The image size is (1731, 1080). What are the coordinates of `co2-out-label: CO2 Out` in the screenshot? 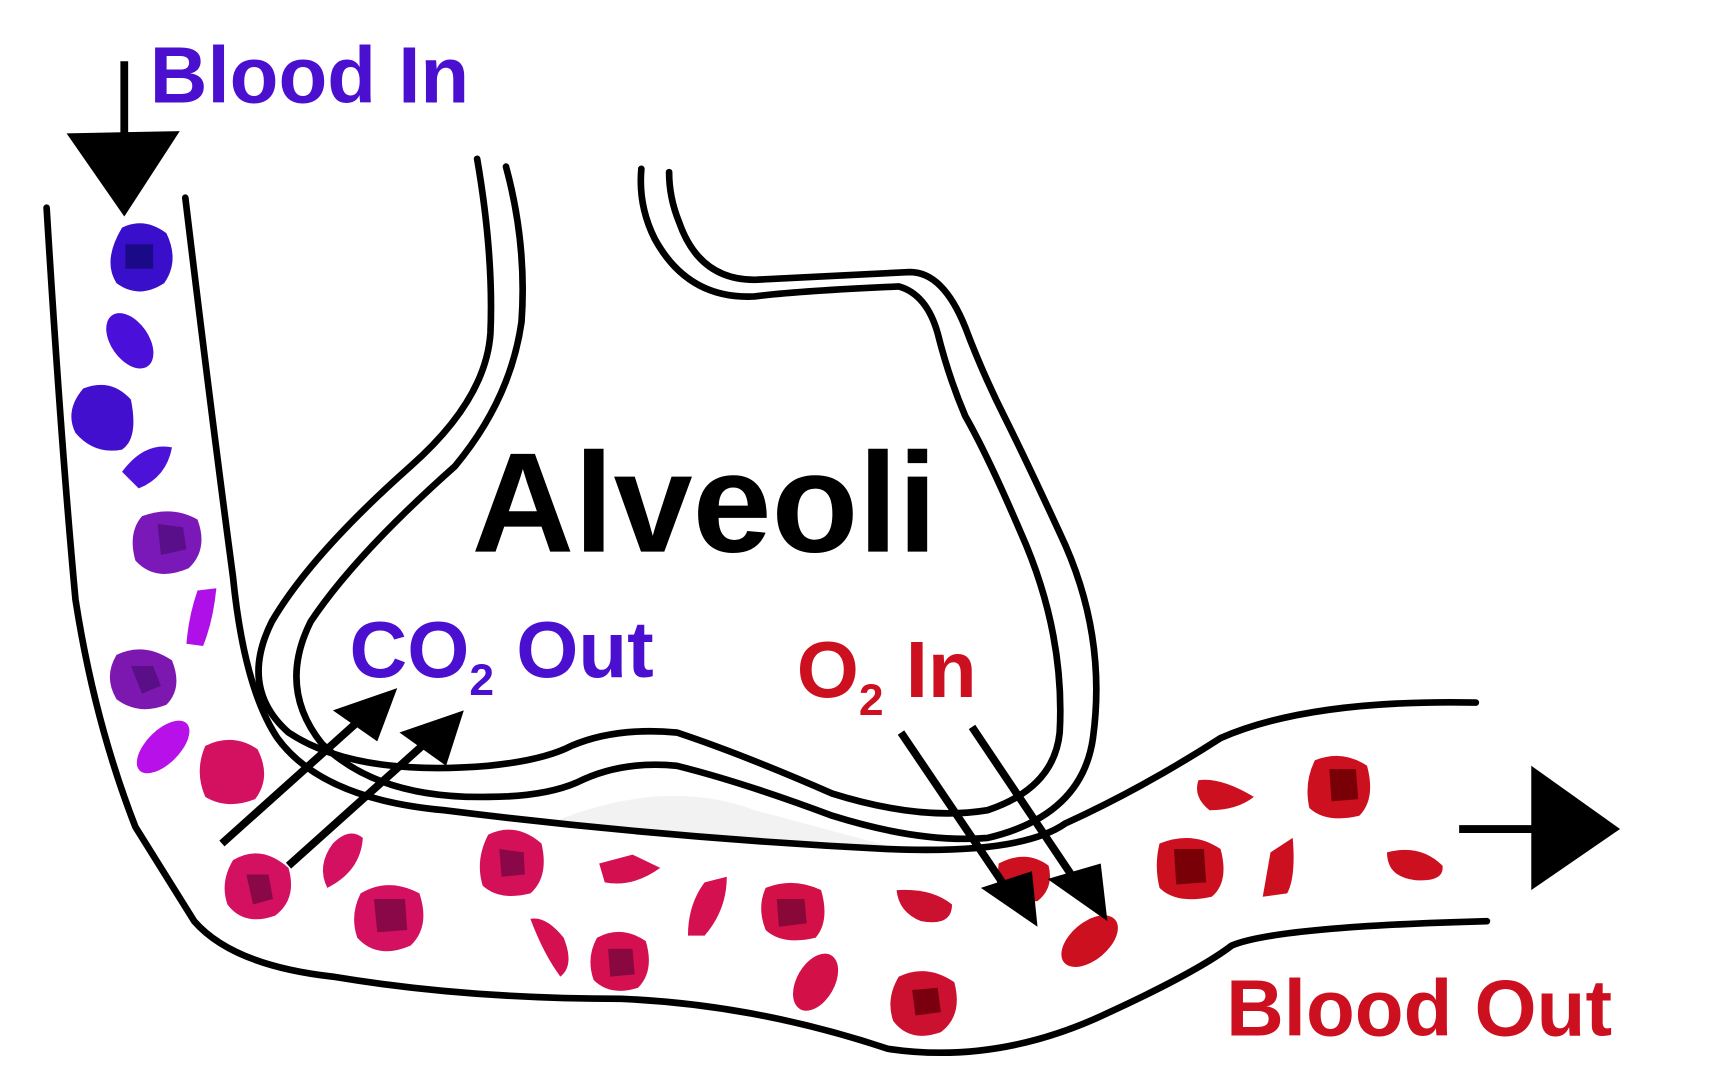 It's located at (502, 655).